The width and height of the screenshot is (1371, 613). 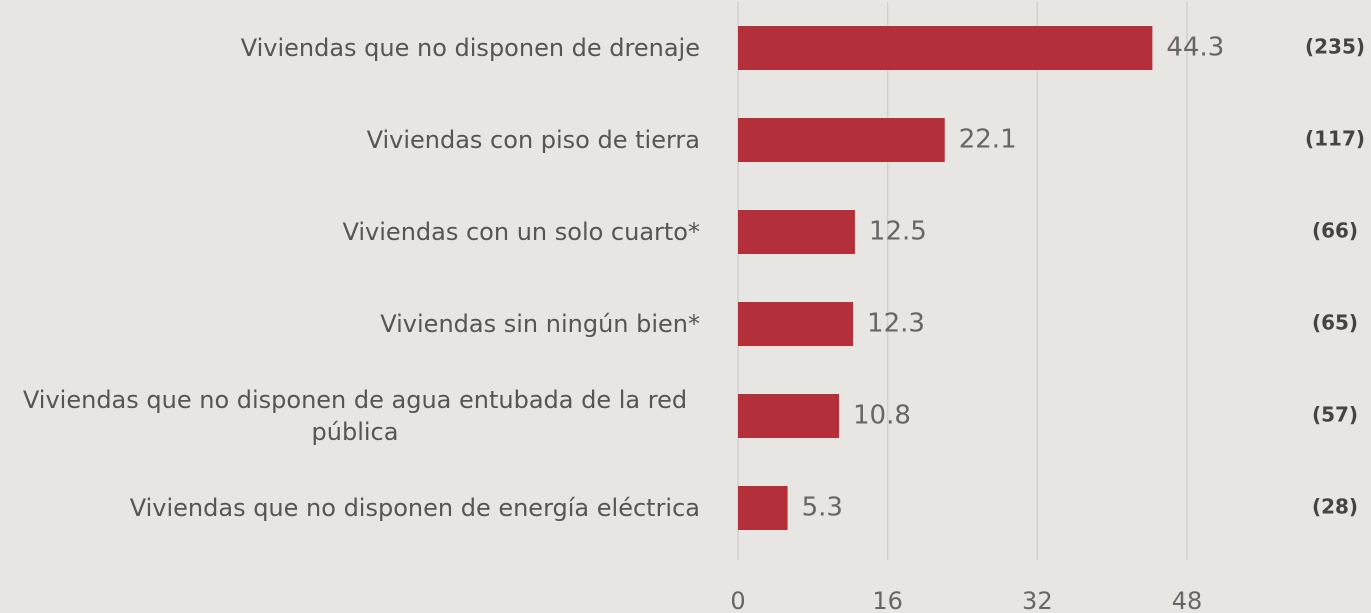 I want to click on x-tick-label: 16, so click(x=887, y=600).